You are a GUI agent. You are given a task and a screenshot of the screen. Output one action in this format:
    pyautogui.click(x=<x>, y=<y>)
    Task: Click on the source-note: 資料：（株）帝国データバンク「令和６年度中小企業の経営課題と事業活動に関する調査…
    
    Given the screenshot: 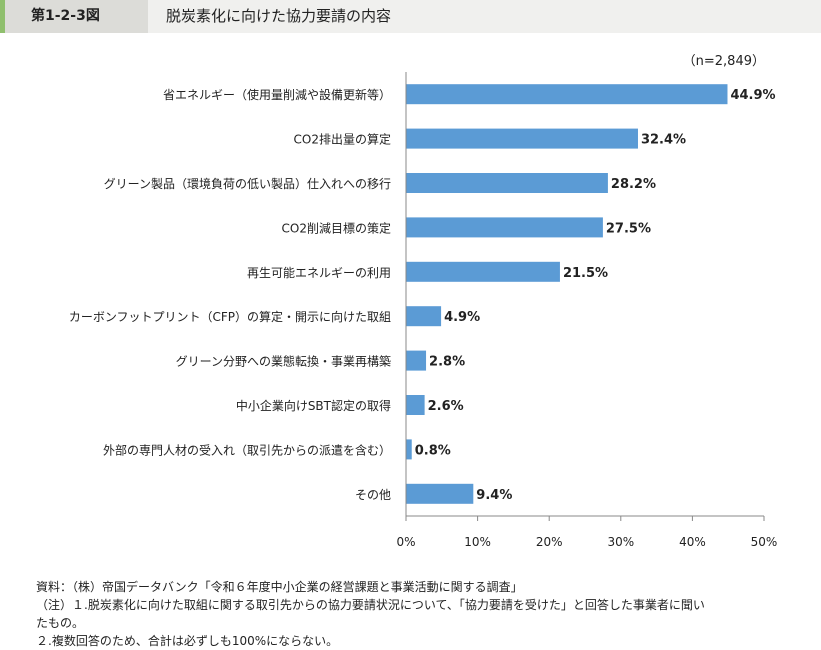 What is the action you would take?
    pyautogui.click(x=279, y=587)
    